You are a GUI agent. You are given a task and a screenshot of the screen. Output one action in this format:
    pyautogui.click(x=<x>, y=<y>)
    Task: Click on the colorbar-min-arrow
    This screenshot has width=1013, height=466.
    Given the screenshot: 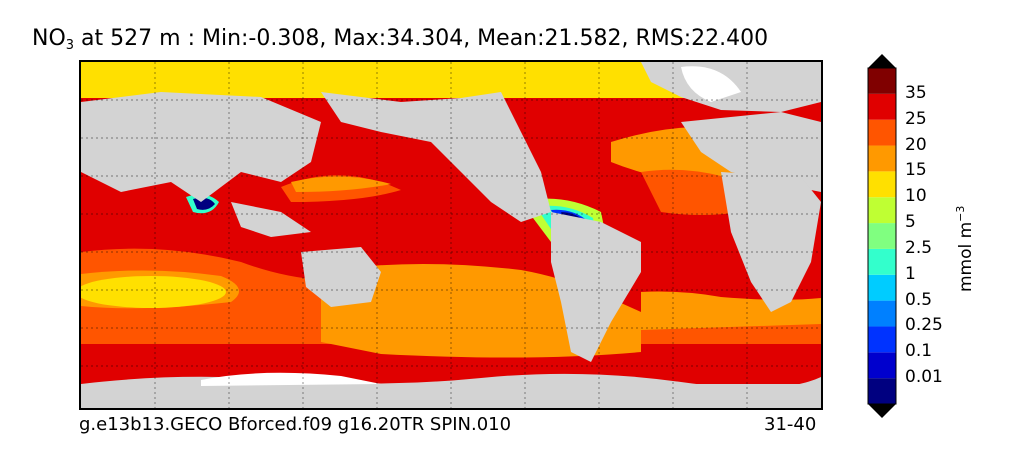 What is the action you would take?
    pyautogui.click(x=882, y=411)
    